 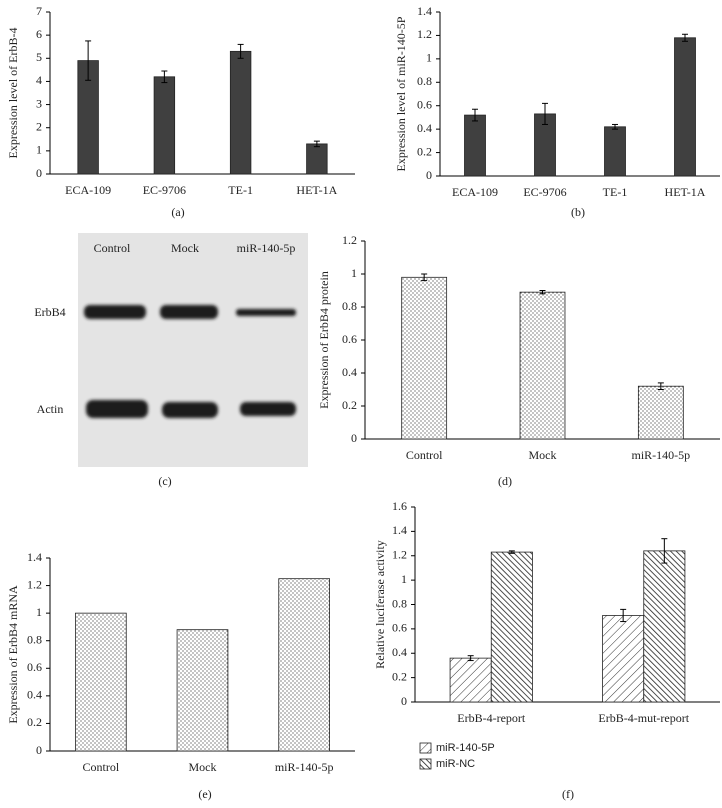 I want to click on x-tick-label: ErbB-4-report, so click(x=491, y=718).